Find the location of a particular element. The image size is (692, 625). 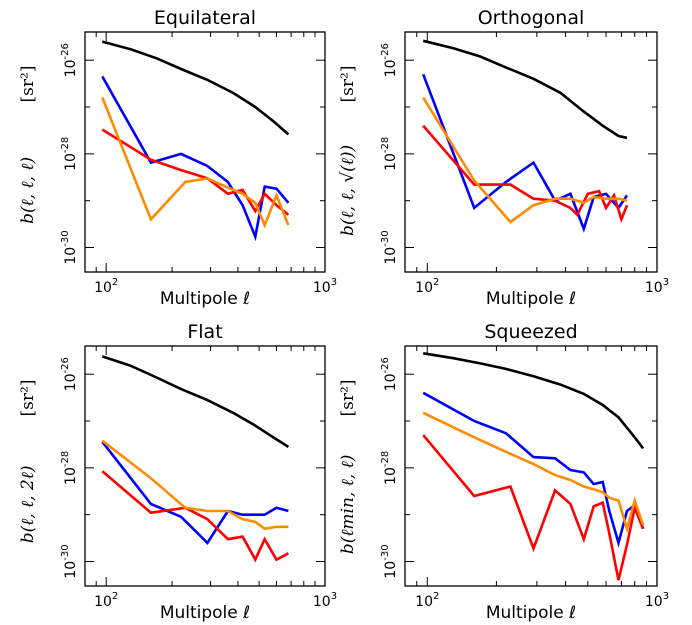

chart-title: Equilateral is located at coordinates (205, 18).